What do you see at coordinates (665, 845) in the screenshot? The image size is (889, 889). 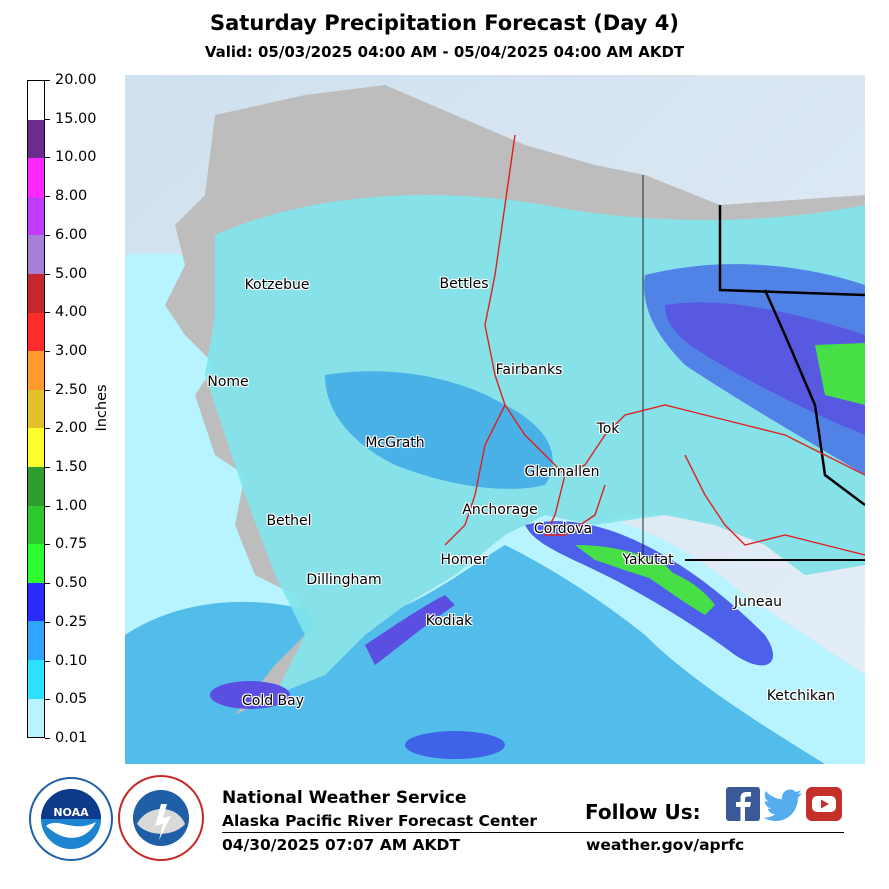 I see `website-link: weather.gov/aprfc` at bounding box center [665, 845].